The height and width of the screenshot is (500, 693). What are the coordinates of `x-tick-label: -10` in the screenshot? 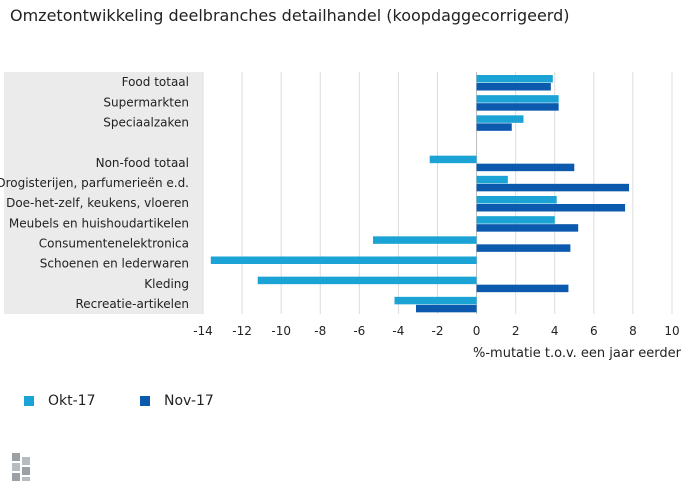 It's located at (281, 331).